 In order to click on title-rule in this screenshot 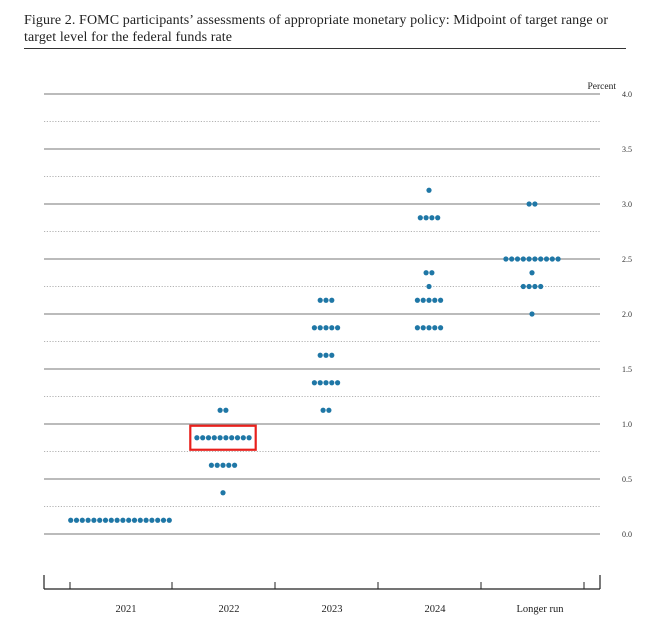, I will do `click(325, 48)`.